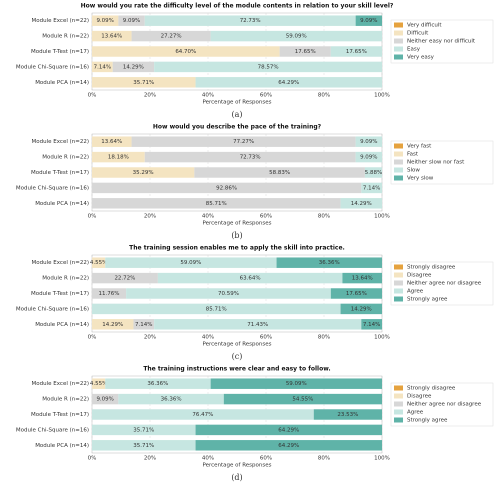 The height and width of the screenshot is (484, 500). Describe the element at coordinates (288, 446) in the screenshot. I see `value-label: 64.29%` at that location.